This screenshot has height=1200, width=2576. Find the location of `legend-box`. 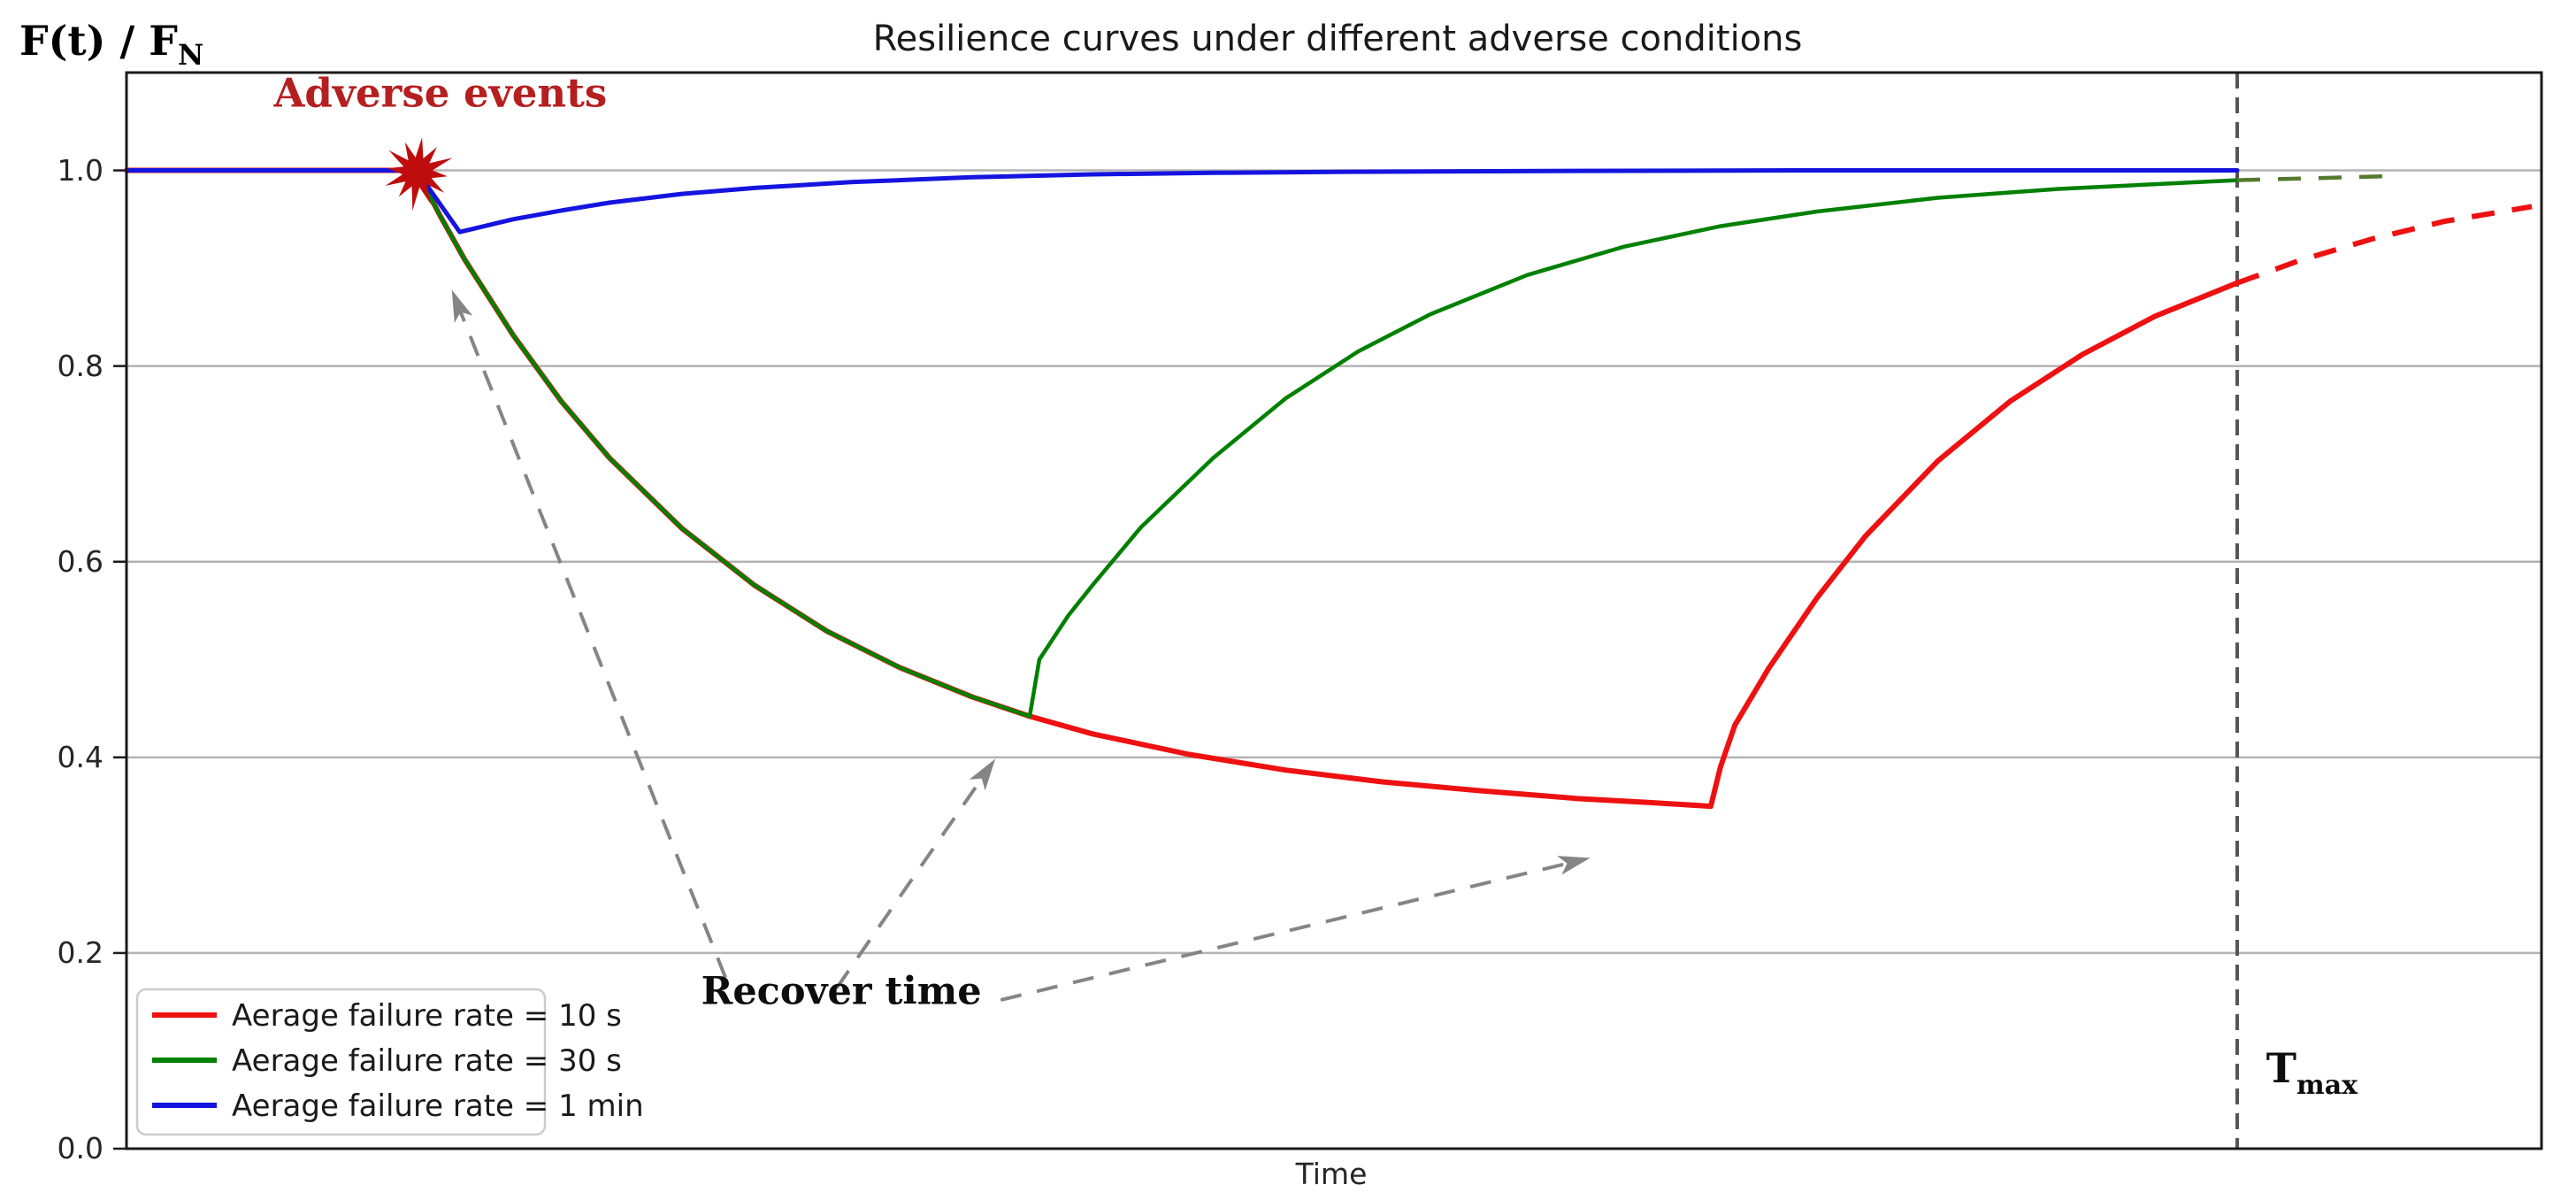

legend-box is located at coordinates (341, 1062).